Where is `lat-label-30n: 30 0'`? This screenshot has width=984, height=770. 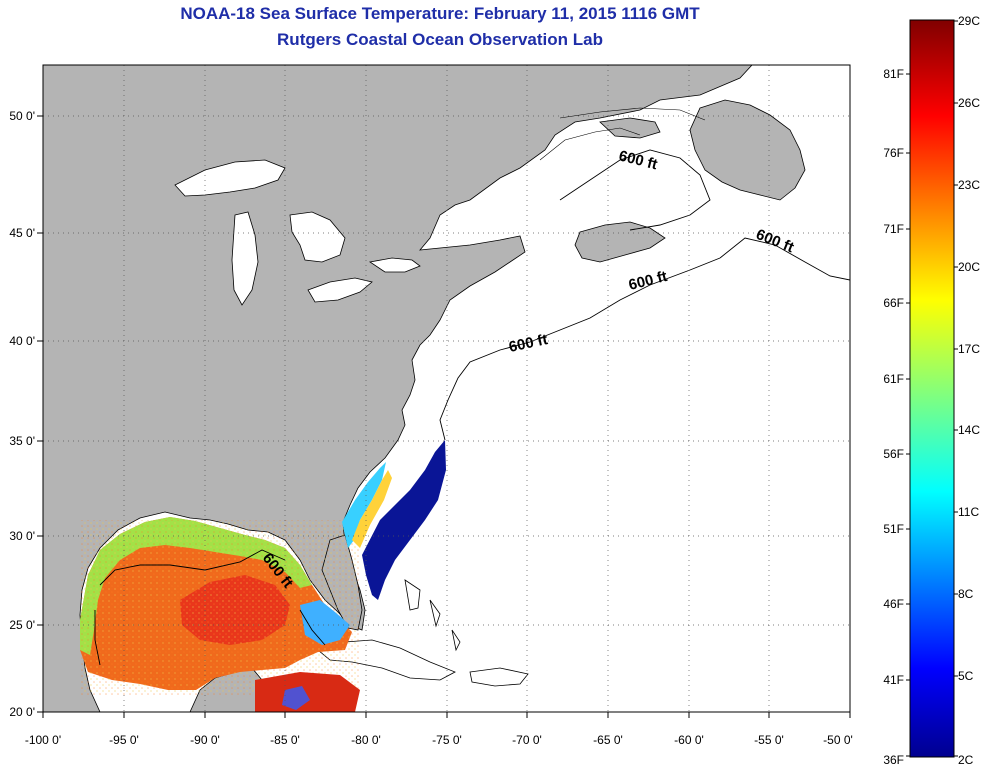
lat-label-30n: 30 0' is located at coordinates (22, 536).